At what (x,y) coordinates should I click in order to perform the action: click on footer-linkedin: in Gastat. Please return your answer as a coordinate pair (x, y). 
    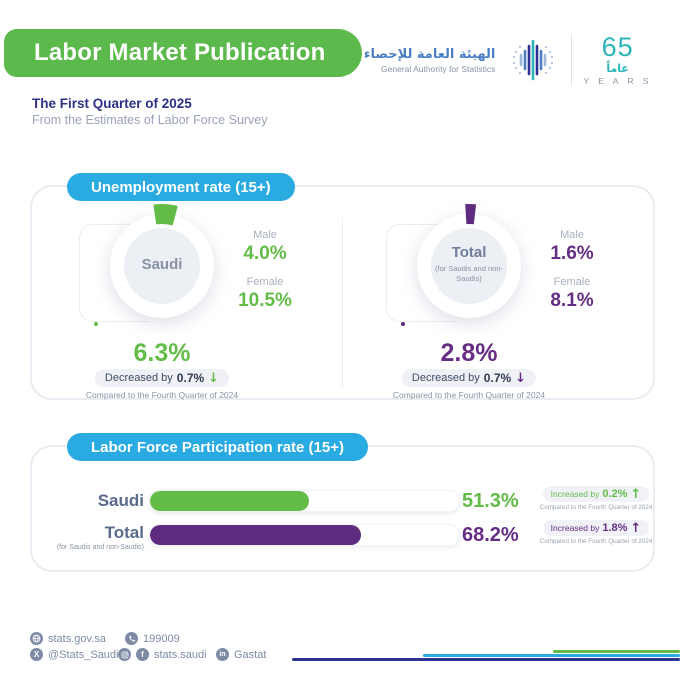
    Looking at the image, I should click on (241, 654).